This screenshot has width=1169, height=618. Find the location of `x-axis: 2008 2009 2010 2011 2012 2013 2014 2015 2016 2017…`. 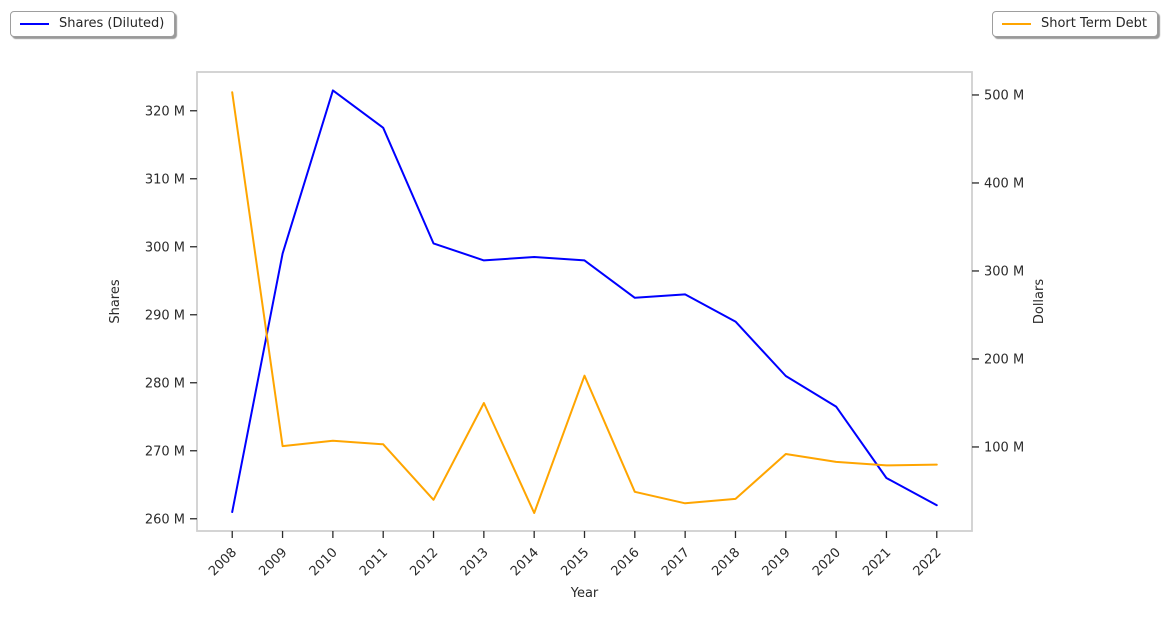

x-axis: 2008 2009 2010 2011 2012 2013 2014 2015 2016 2017… is located at coordinates (575, 566).